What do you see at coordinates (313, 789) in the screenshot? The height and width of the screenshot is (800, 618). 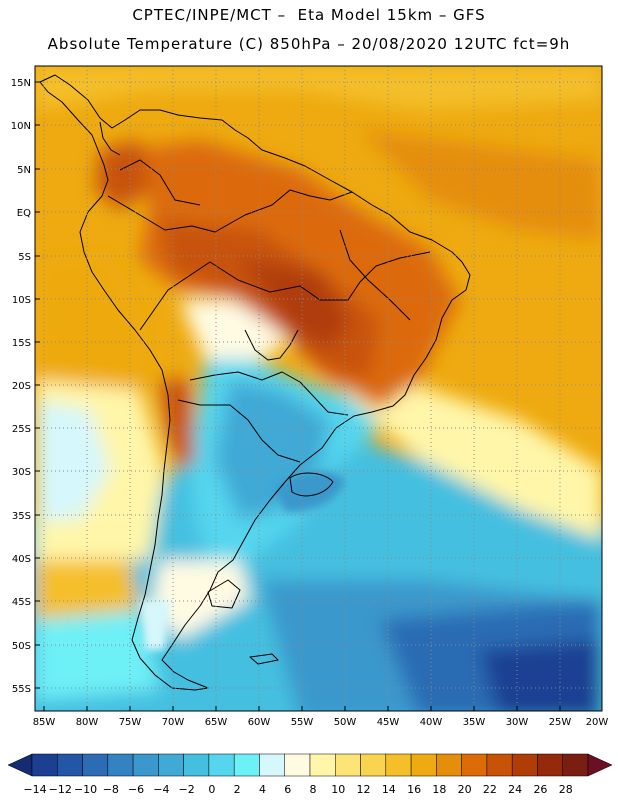 I see `colorbar-label: 8` at bounding box center [313, 789].